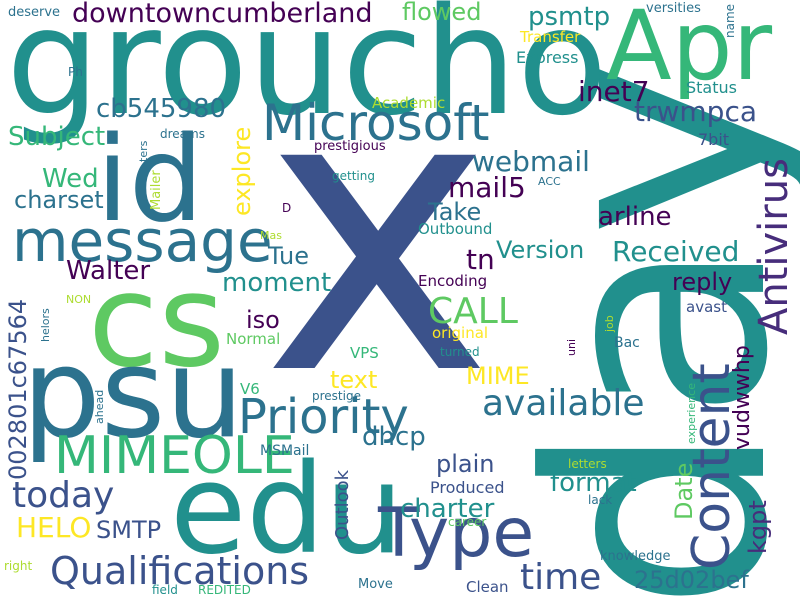  I want to click on word-type: Type, so click(456, 533).